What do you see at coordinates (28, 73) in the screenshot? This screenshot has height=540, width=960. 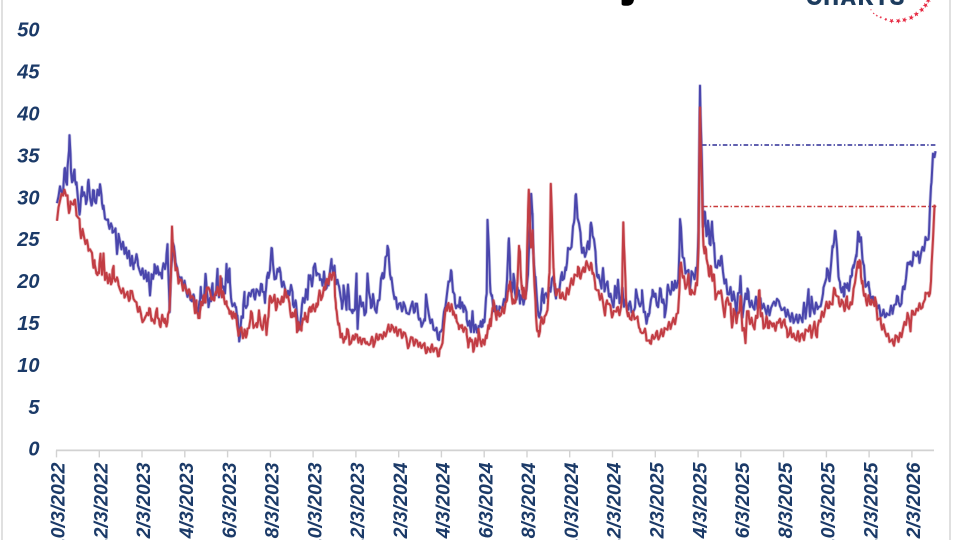 I see `svg-text: 45` at bounding box center [28, 73].